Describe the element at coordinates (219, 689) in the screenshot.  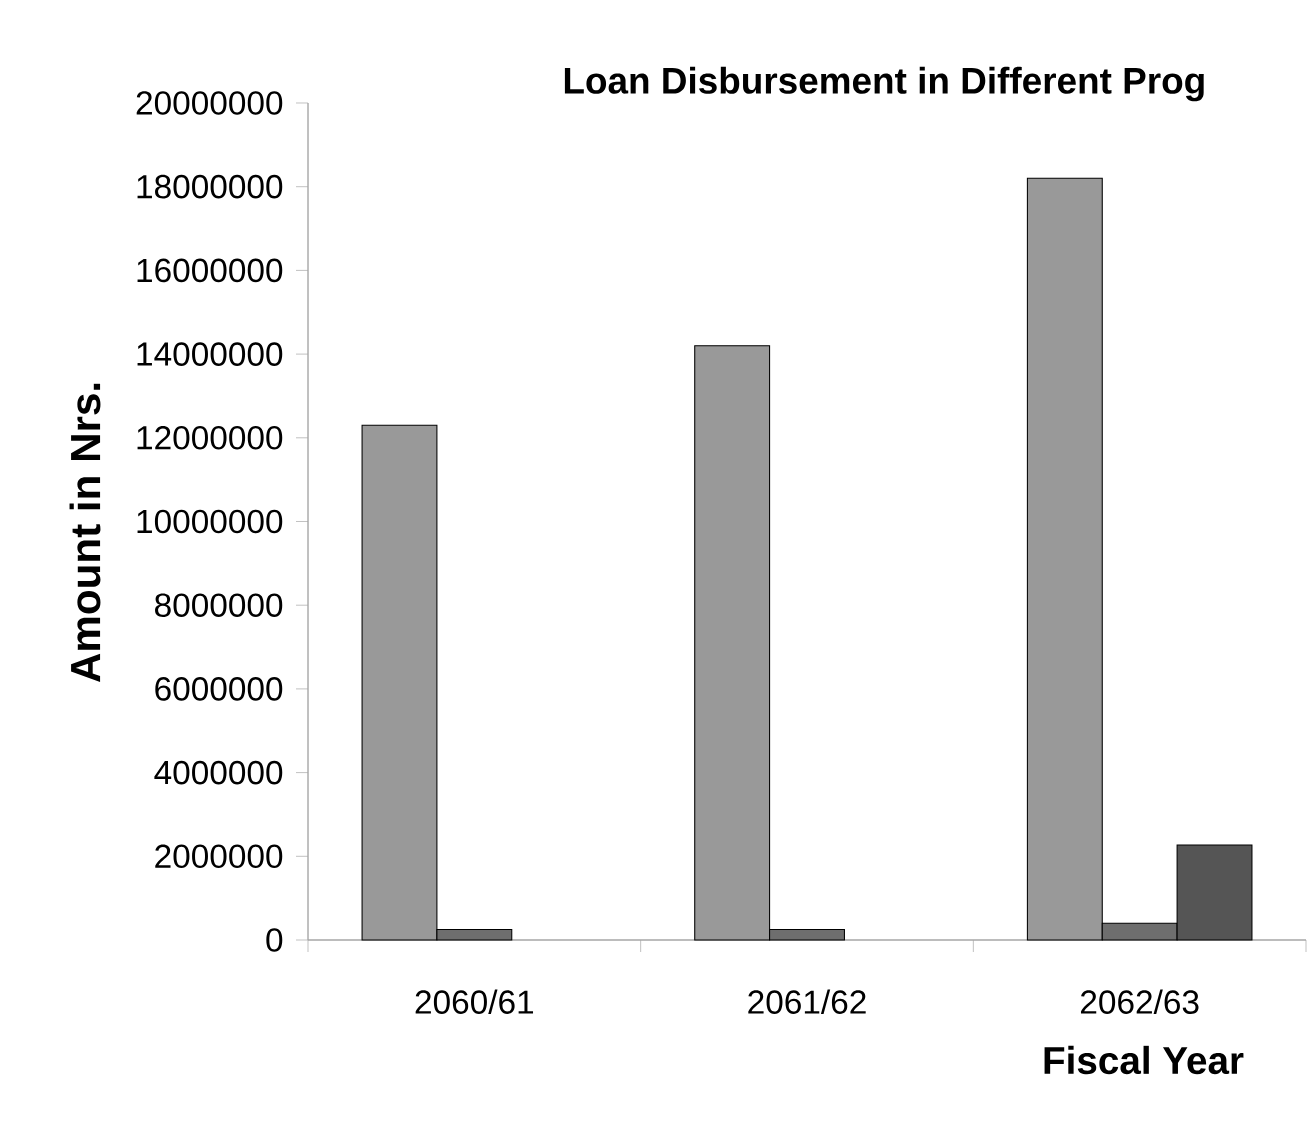
I see `y-tick-label: 6000000` at that location.